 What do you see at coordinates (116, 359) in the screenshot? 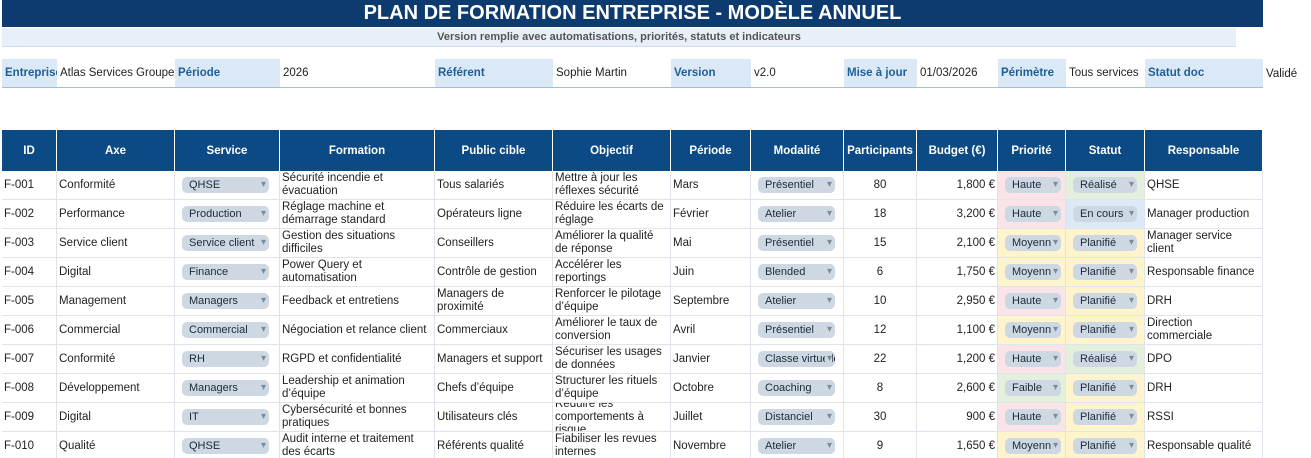
I see `table-cell: Conformité` at bounding box center [116, 359].